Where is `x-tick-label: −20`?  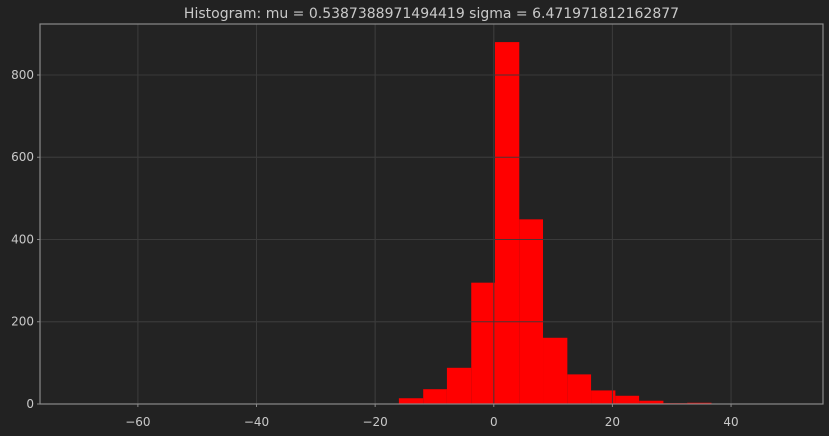
x-tick-label: −20 is located at coordinates (374, 422).